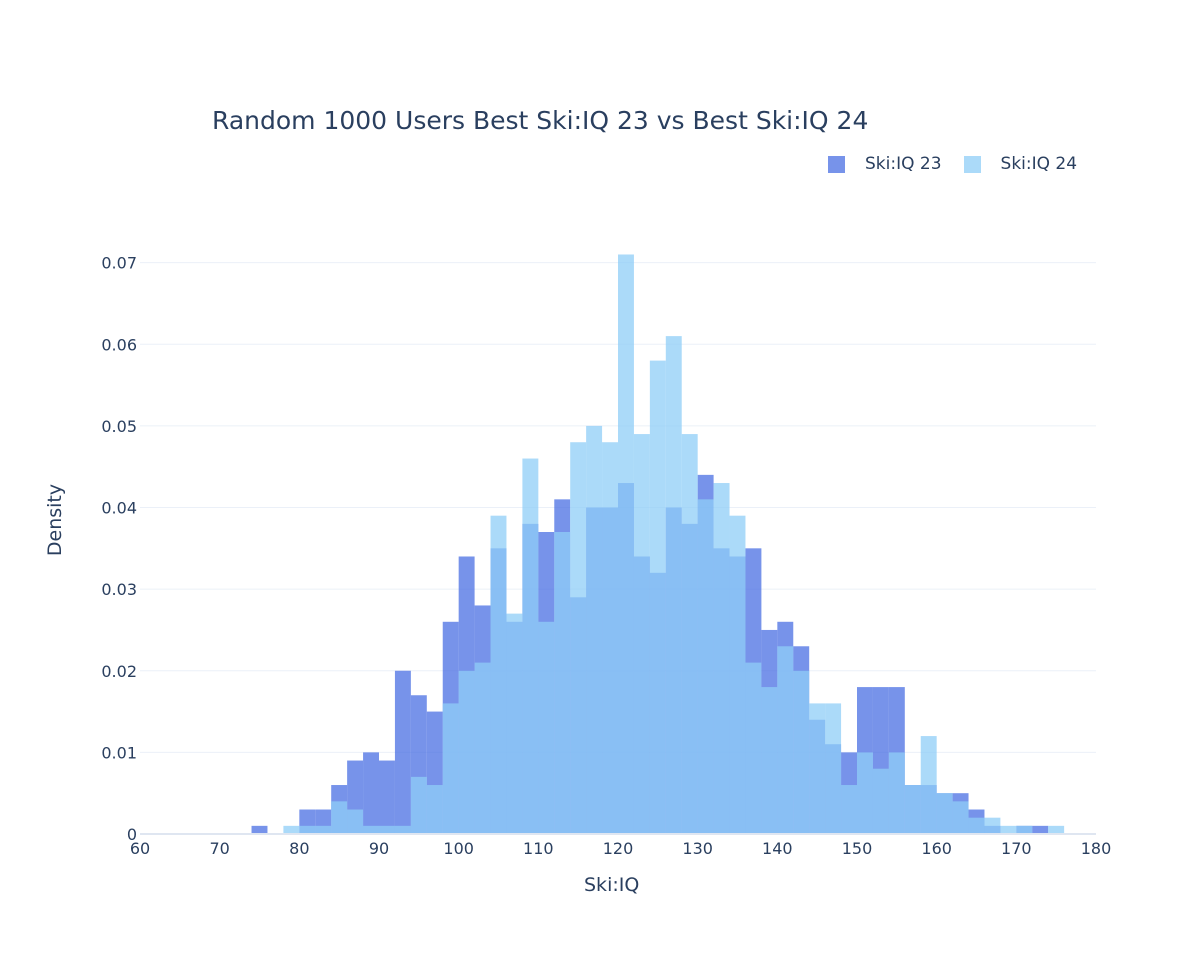 The width and height of the screenshot is (1200, 960). Describe the element at coordinates (612, 885) in the screenshot. I see `x-axis-title: Ski:IQ` at that location.